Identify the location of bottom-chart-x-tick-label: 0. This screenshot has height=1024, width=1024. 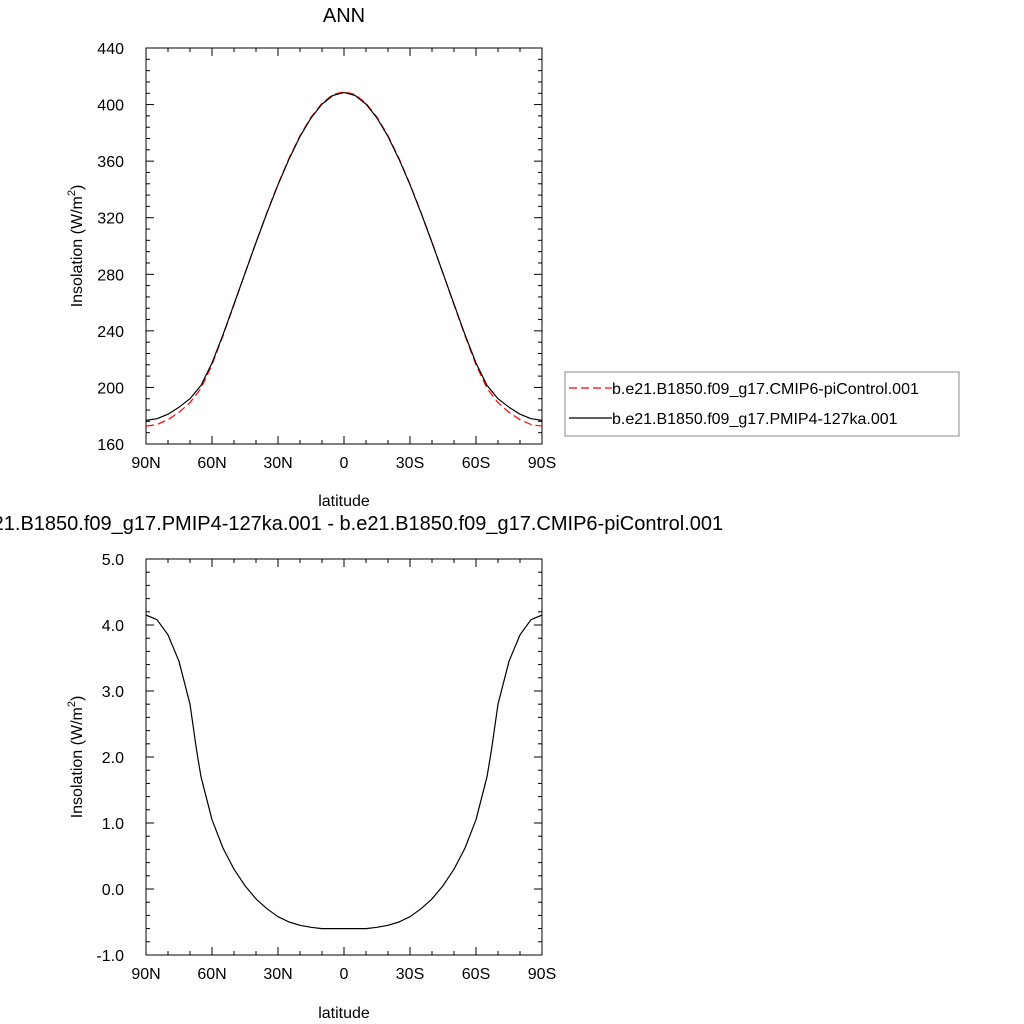
(344, 974).